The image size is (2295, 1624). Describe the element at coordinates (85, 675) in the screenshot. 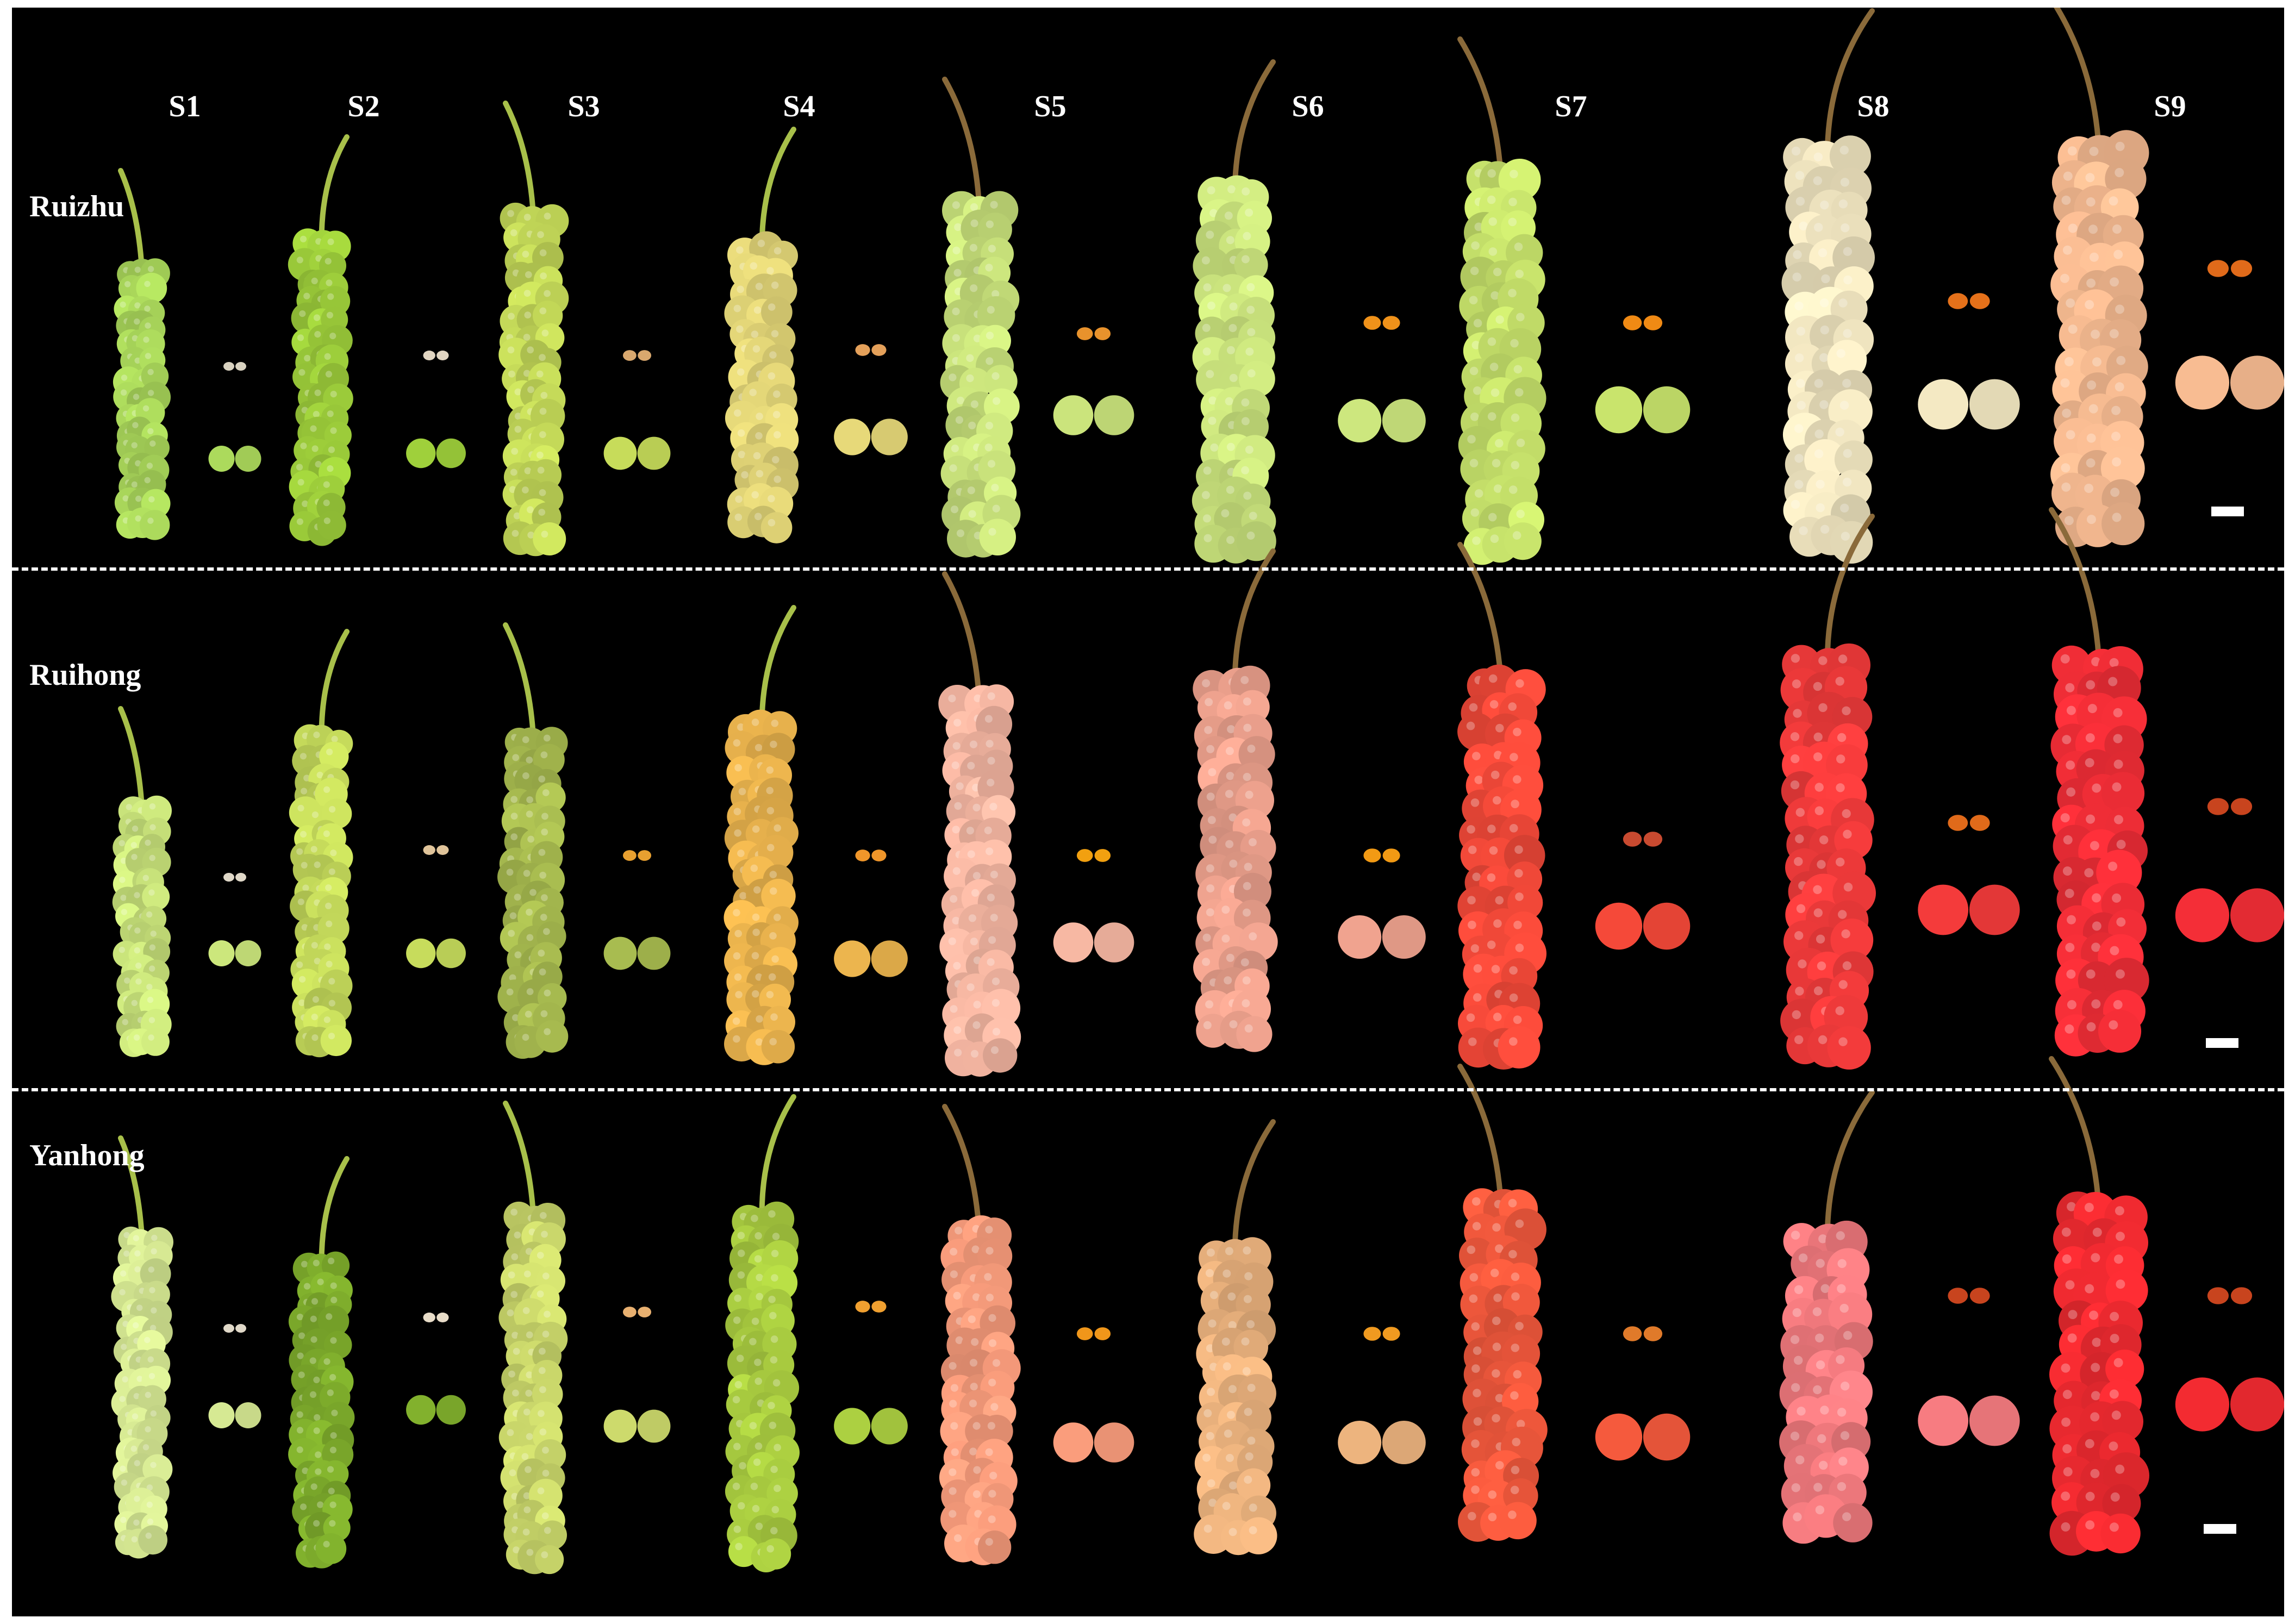

I see `cultivar-label-ruihong: Ruihong` at that location.